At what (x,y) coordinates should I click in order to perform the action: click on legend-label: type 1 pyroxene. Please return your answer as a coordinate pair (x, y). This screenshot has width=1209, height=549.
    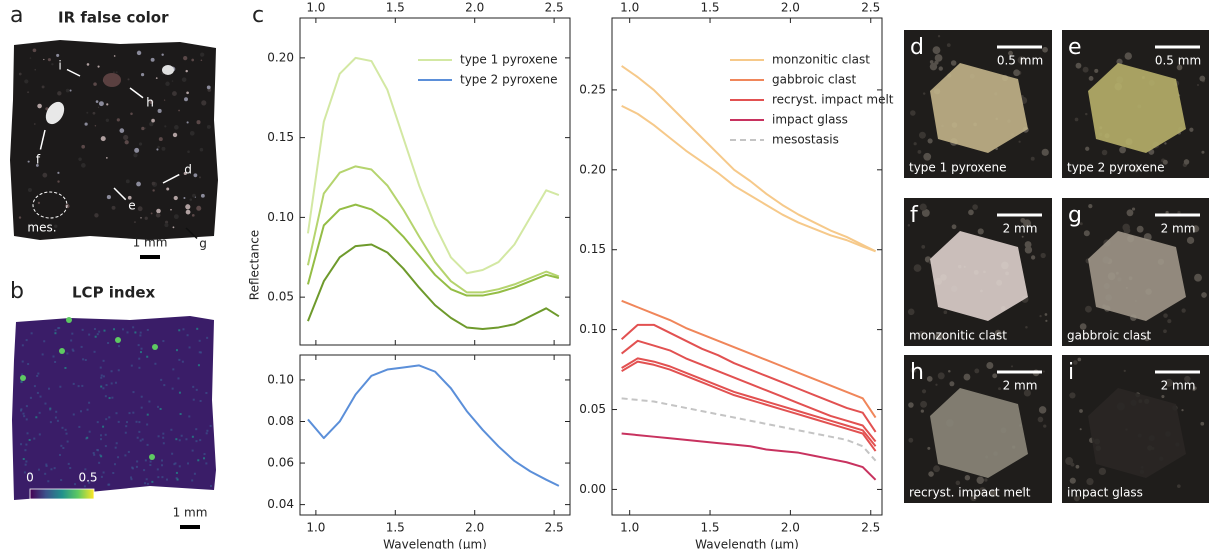
    Looking at the image, I should click on (509, 60).